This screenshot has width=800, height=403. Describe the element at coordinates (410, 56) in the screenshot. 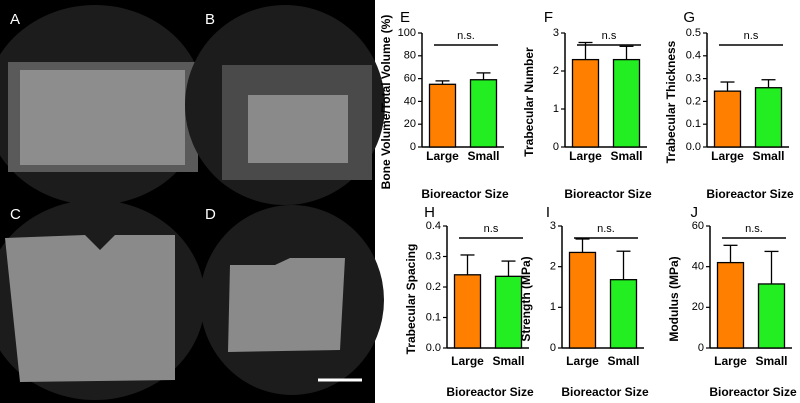

I see `y-tick-label: 80` at that location.